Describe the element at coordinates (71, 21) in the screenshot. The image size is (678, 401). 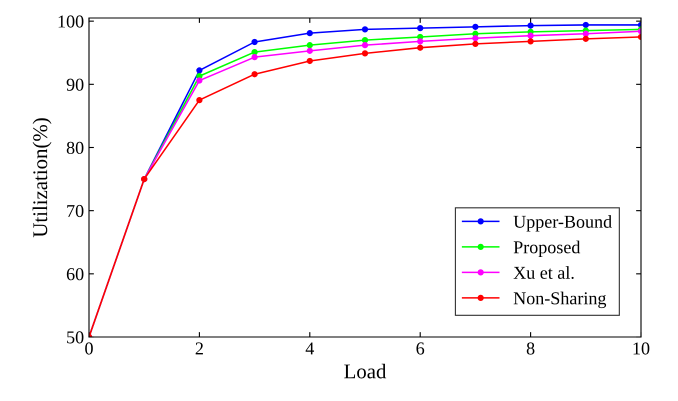
I see `y-tick-label: 100` at that location.